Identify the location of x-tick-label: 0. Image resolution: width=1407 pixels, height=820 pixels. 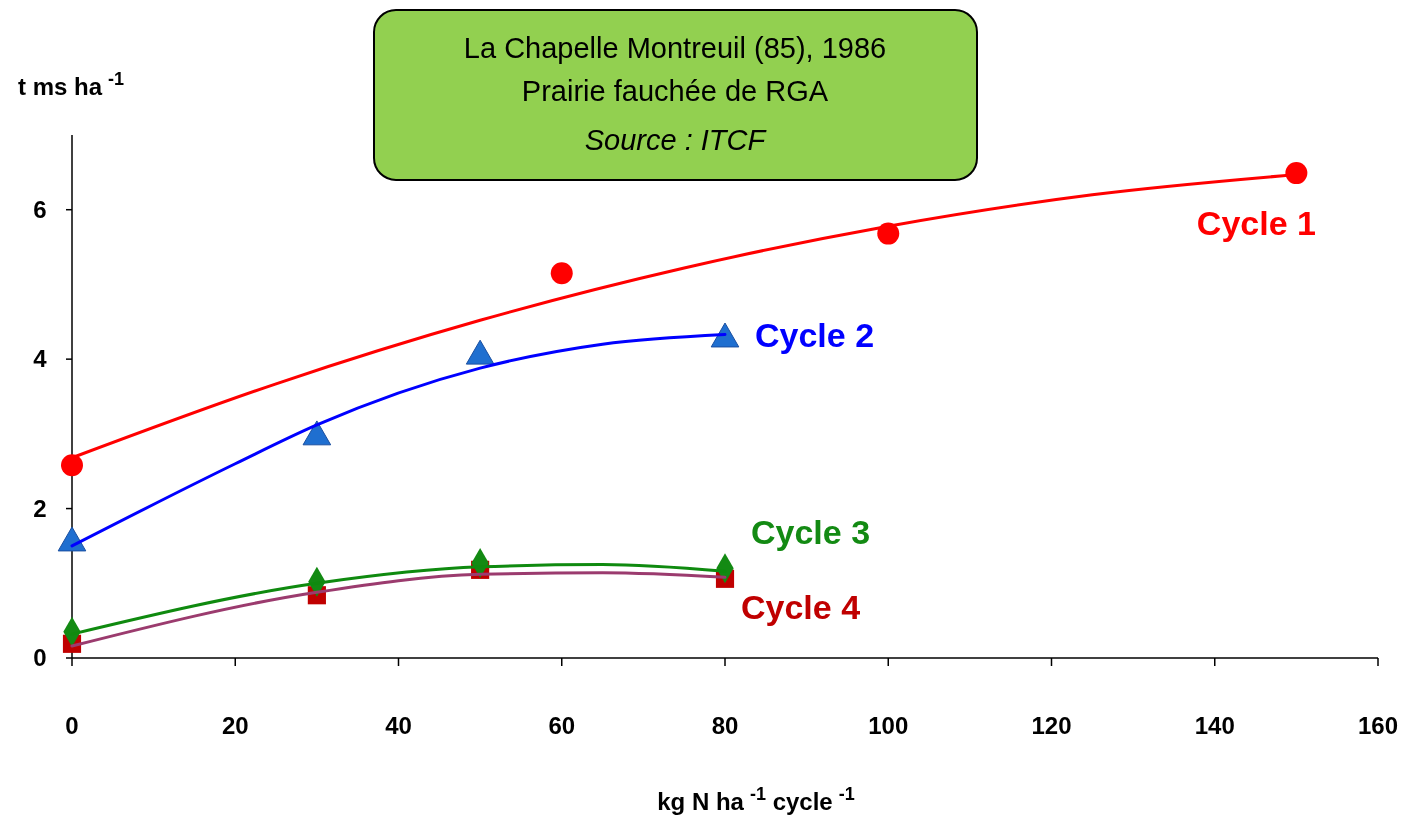
(72, 725).